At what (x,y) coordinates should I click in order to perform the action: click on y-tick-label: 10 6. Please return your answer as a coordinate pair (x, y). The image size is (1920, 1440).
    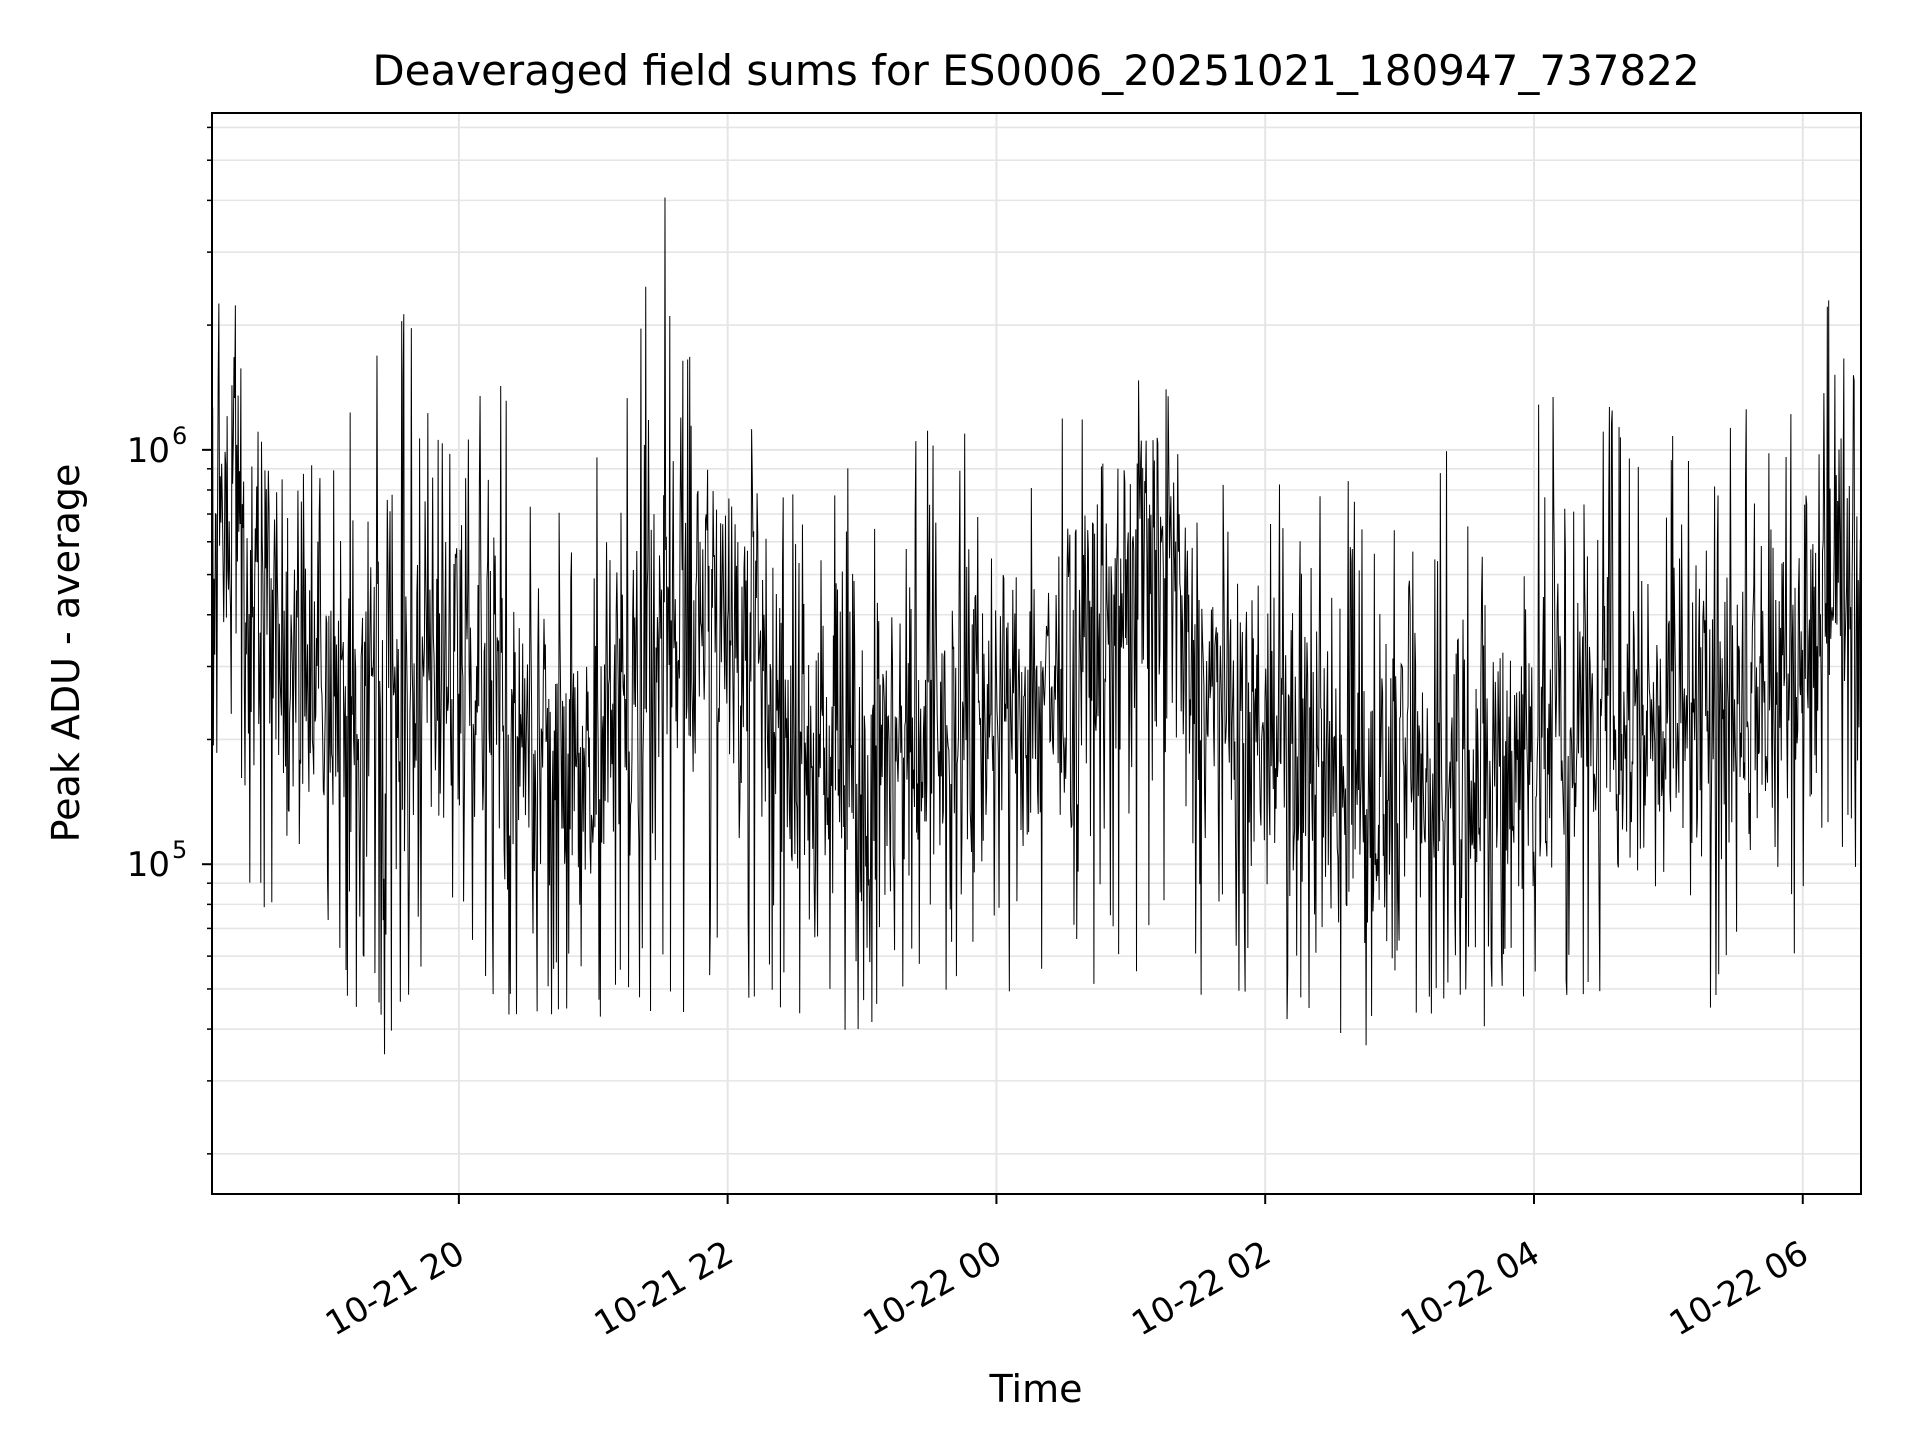
    Looking at the image, I should click on (157, 446).